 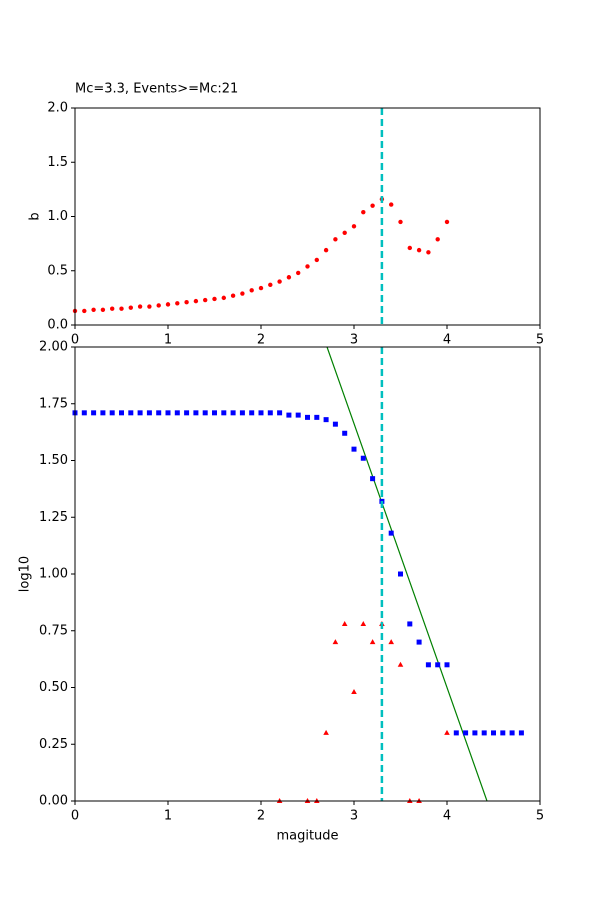 What do you see at coordinates (57, 270) in the screenshot?
I see `y-tick-label: 0.5` at bounding box center [57, 270].